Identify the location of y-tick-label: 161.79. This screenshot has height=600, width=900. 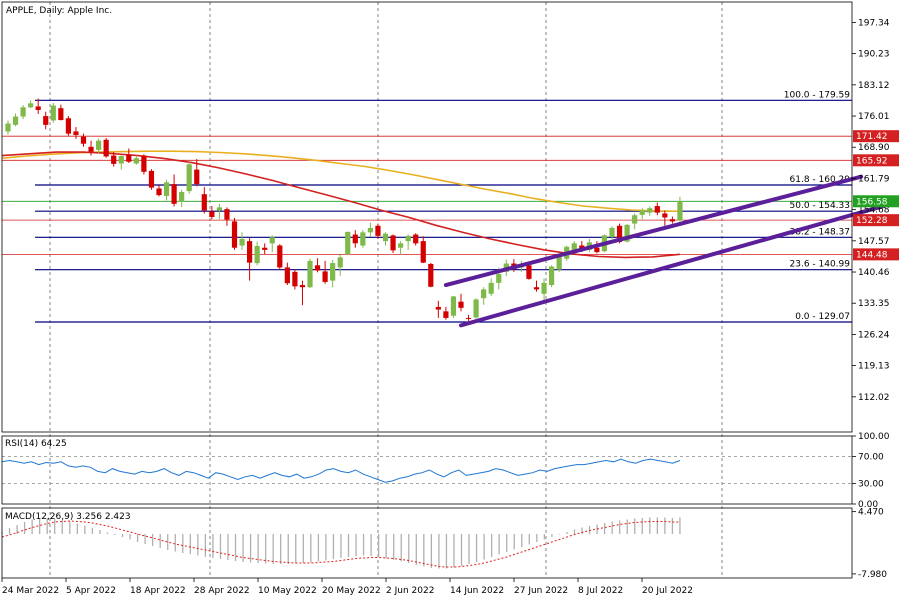
(874, 179).